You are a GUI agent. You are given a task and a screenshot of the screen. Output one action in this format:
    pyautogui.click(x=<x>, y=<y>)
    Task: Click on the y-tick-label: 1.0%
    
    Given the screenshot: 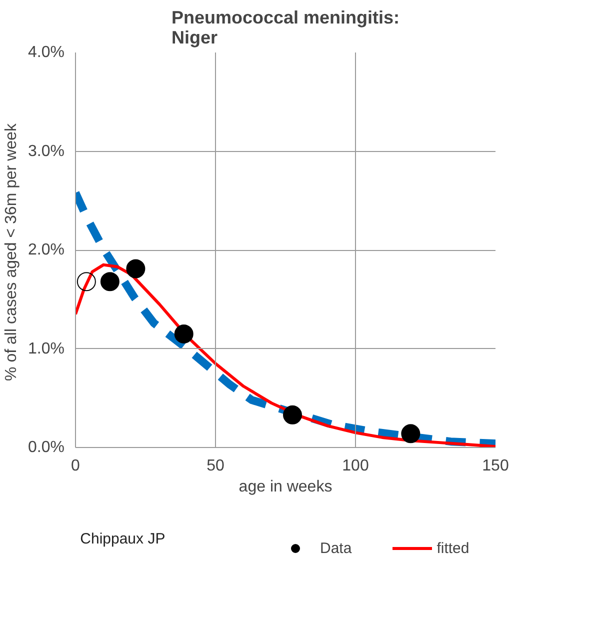 What is the action you would take?
    pyautogui.click(x=46, y=349)
    